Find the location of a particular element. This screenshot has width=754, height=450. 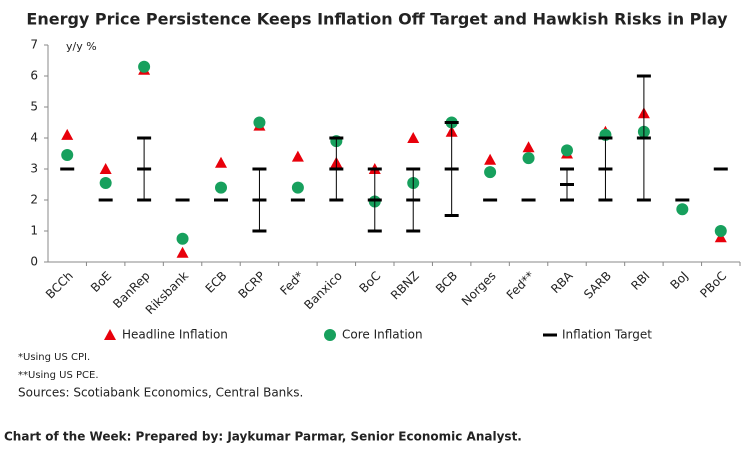

y-tick-label: 4 is located at coordinates (34, 138).